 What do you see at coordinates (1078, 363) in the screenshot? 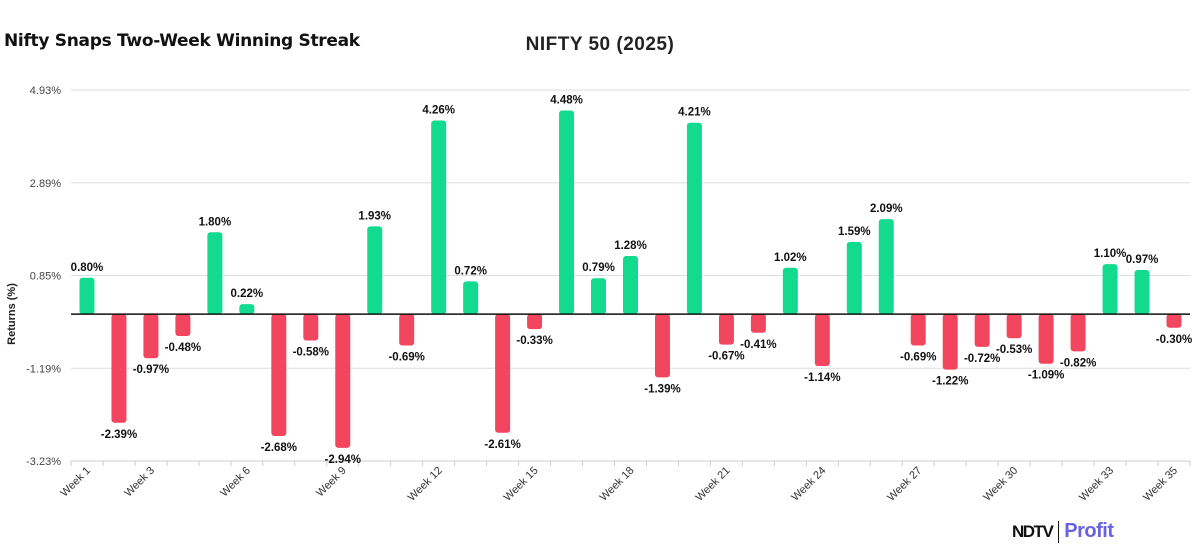
I see `data-label: -0.82%` at bounding box center [1078, 363].